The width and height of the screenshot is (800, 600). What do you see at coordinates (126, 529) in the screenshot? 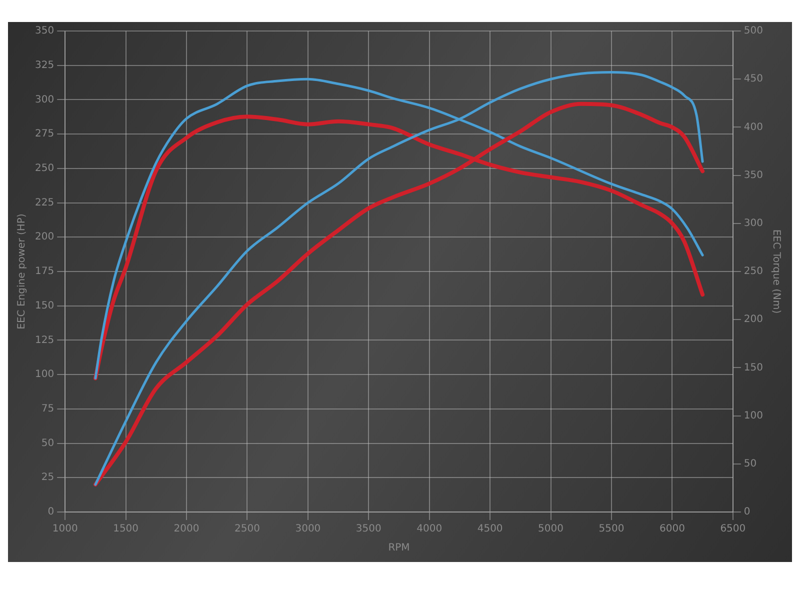
I see `x-tick-label: 1500` at bounding box center [126, 529].